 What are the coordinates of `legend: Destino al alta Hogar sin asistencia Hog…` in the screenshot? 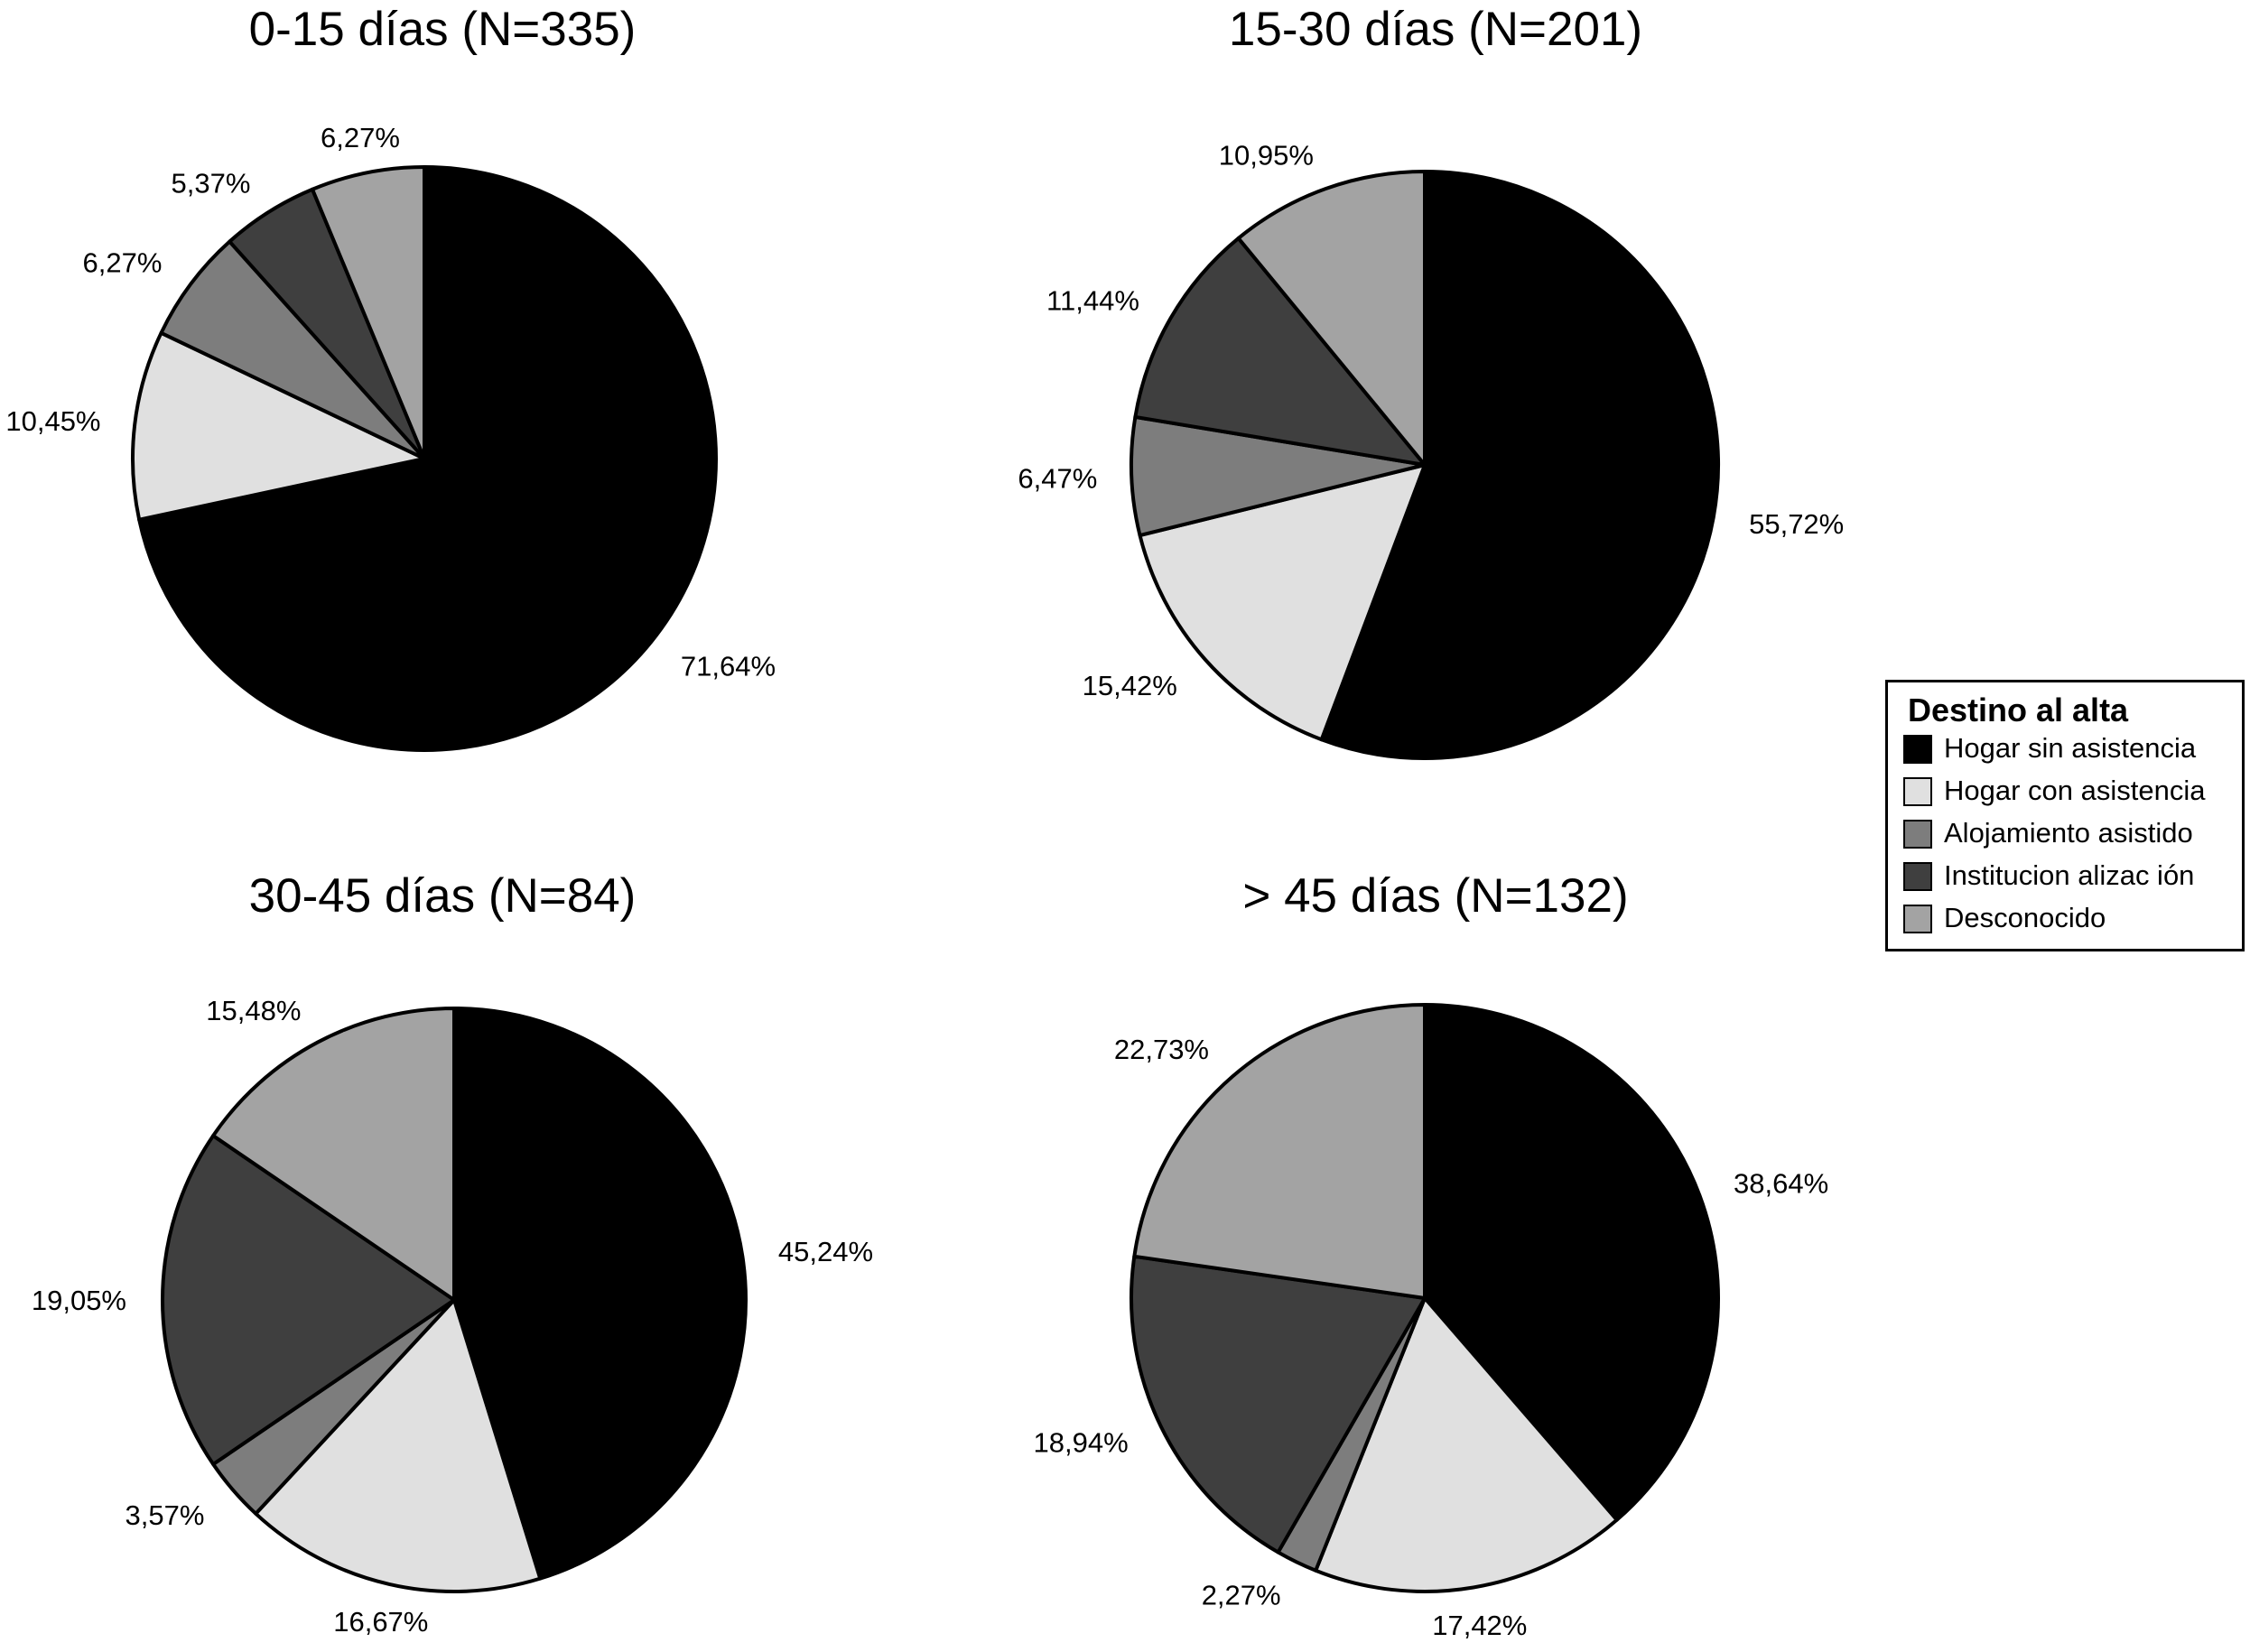 It's located at (2065, 815).